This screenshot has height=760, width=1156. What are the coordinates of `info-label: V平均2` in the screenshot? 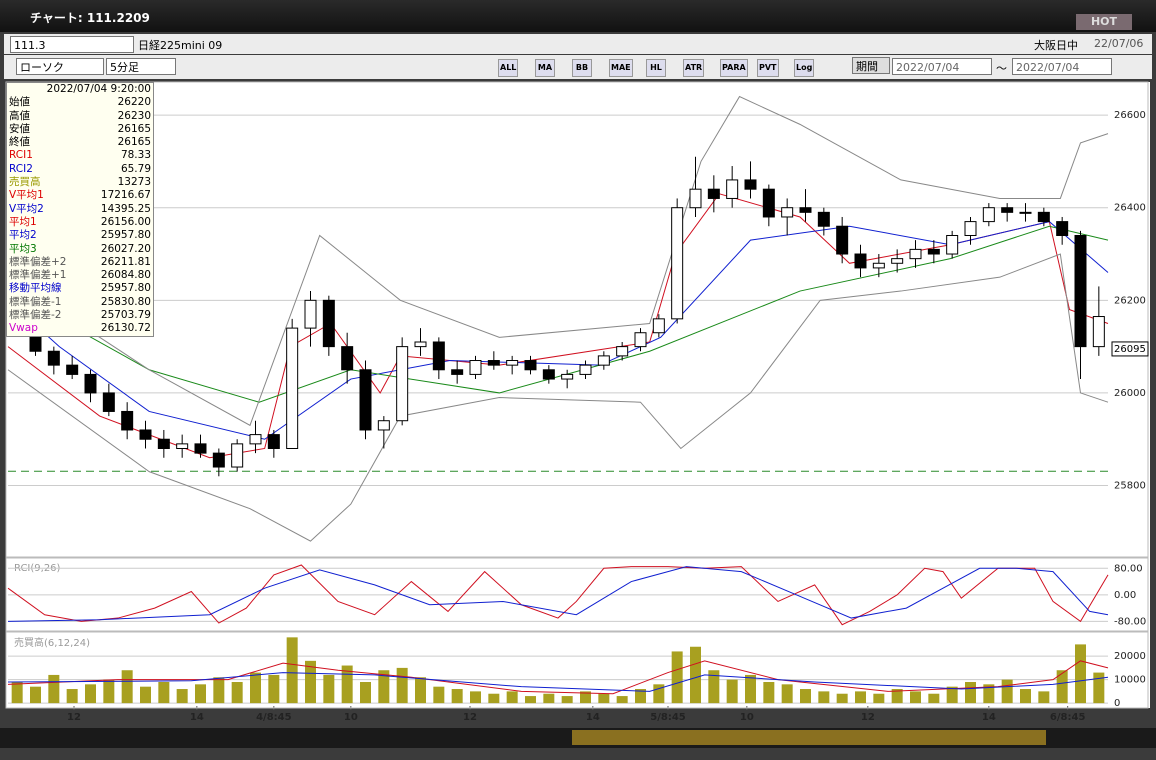 It's located at (26, 208).